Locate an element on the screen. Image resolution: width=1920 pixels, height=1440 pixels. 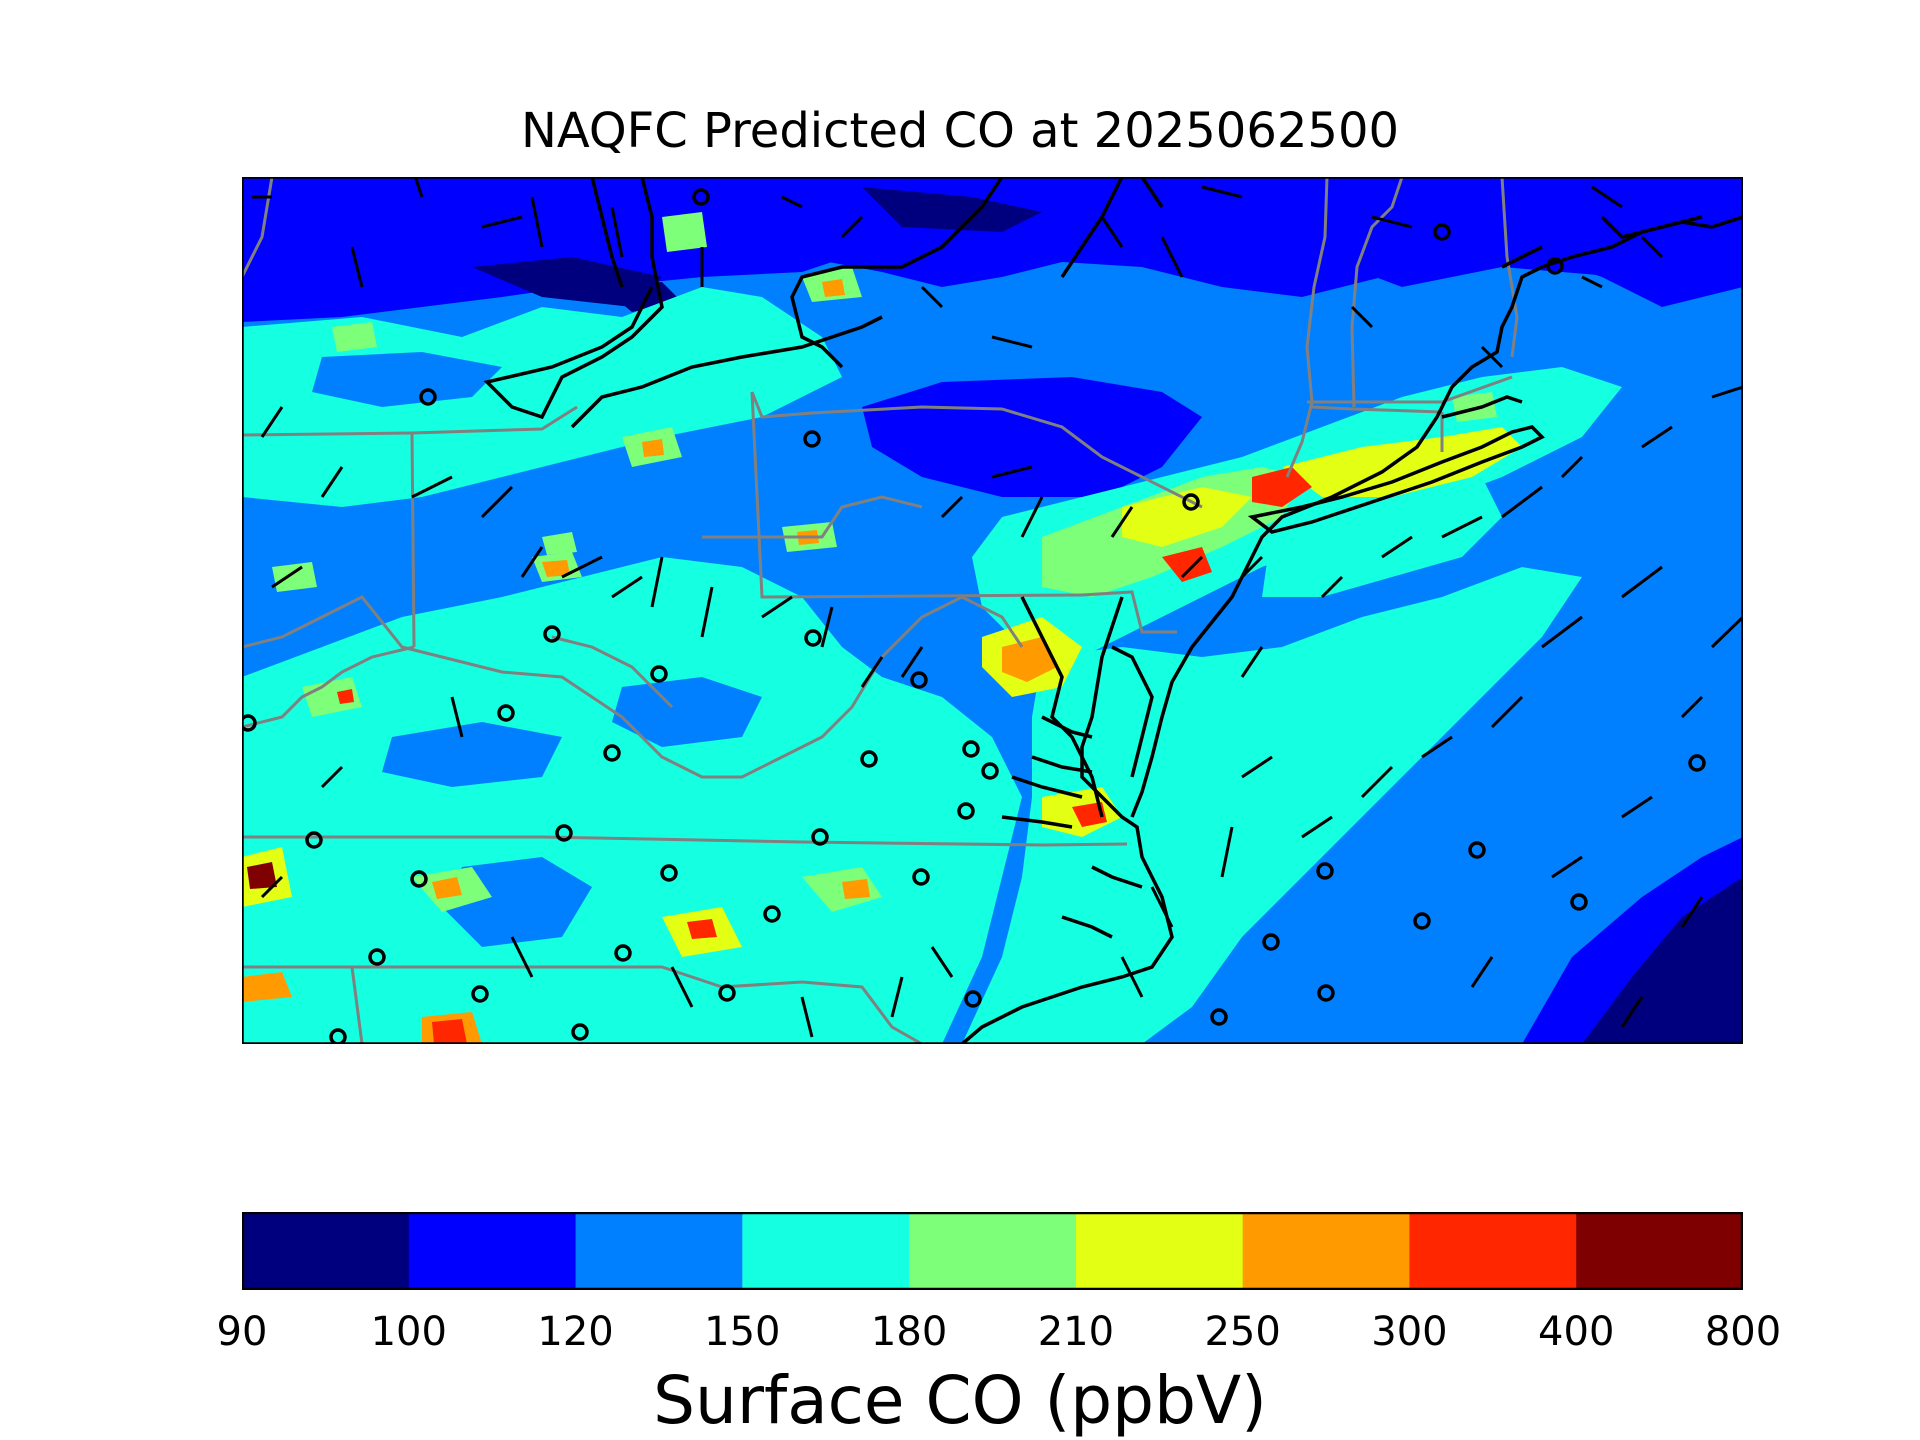
colorbar-tick-label: 90 is located at coordinates (242, 1332).